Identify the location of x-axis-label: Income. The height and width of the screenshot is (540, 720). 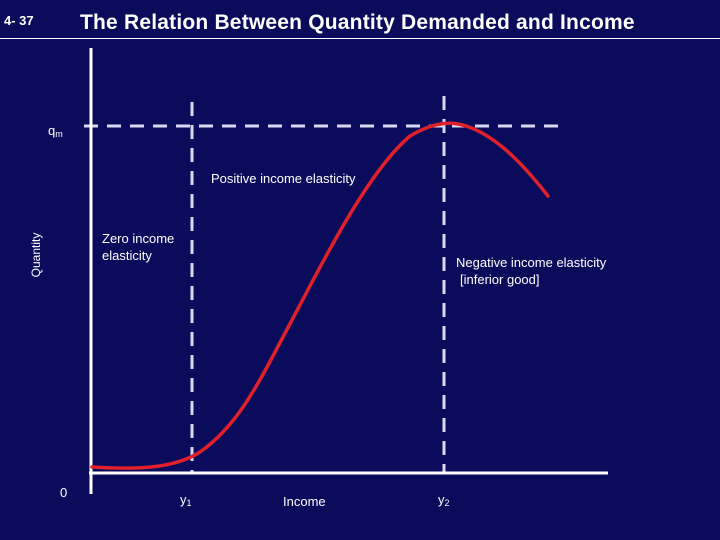
(304, 501).